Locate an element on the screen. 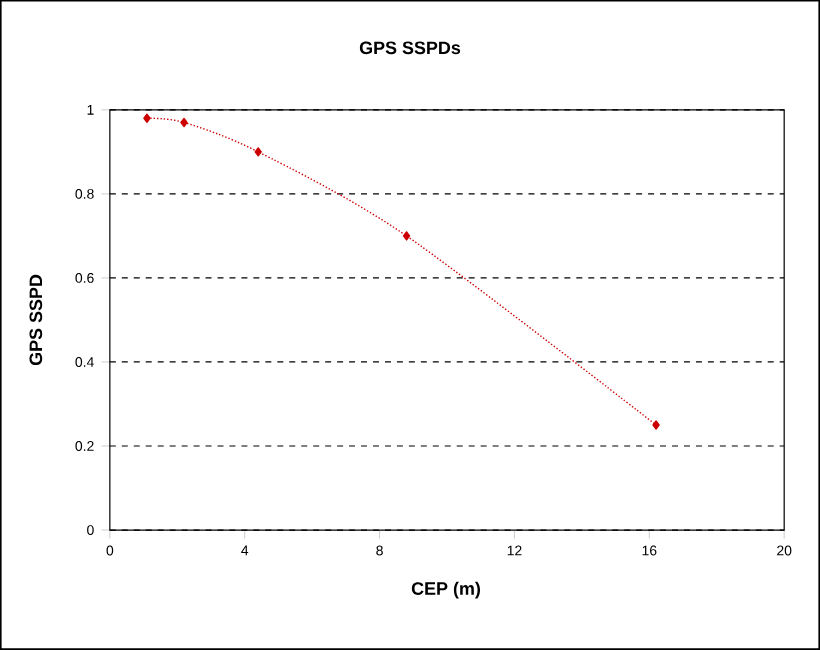 Image resolution: width=820 pixels, height=650 pixels. chart-title: GPS SSPDs is located at coordinates (410, 48).